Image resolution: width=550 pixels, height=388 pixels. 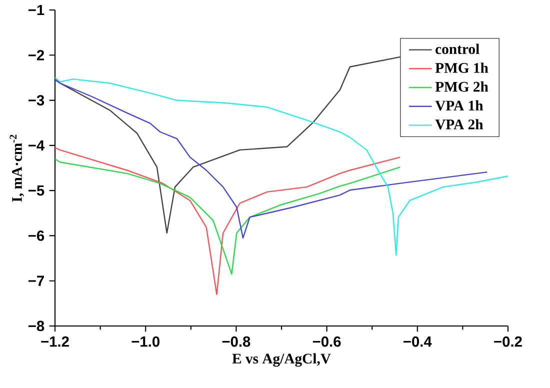 What do you see at coordinates (36, 281) in the screenshot?
I see `y-tick-label: −7` at bounding box center [36, 281].